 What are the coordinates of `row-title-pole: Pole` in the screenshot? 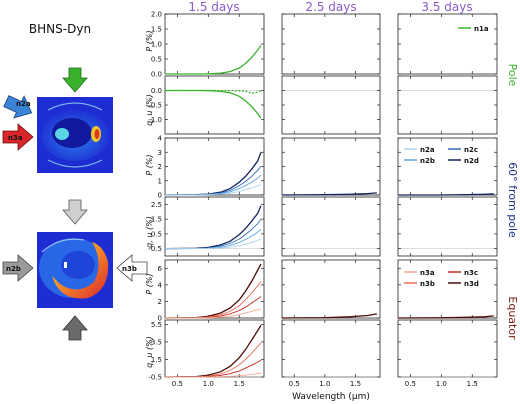 It's located at (512, 75).